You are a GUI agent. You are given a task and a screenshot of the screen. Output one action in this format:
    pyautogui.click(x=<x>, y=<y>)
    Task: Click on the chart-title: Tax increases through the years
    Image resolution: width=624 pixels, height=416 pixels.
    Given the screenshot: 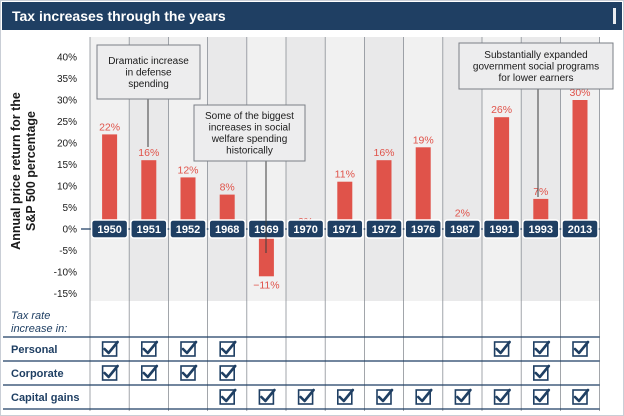 What is the action you would take?
    pyautogui.click(x=119, y=16)
    